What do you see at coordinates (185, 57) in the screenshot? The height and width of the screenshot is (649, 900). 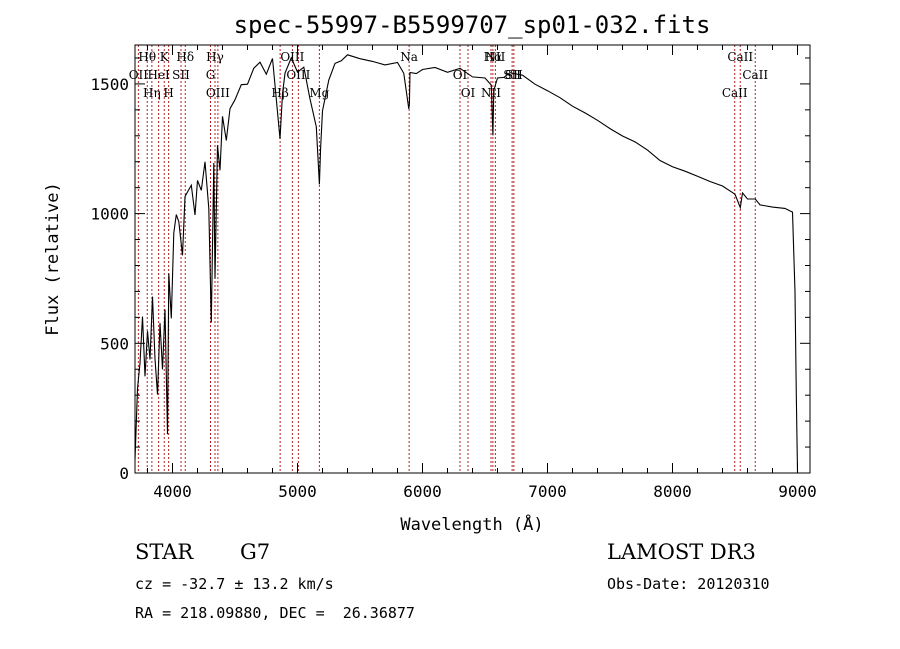 I see `spectral-line-label: Hδ` at bounding box center [185, 57].